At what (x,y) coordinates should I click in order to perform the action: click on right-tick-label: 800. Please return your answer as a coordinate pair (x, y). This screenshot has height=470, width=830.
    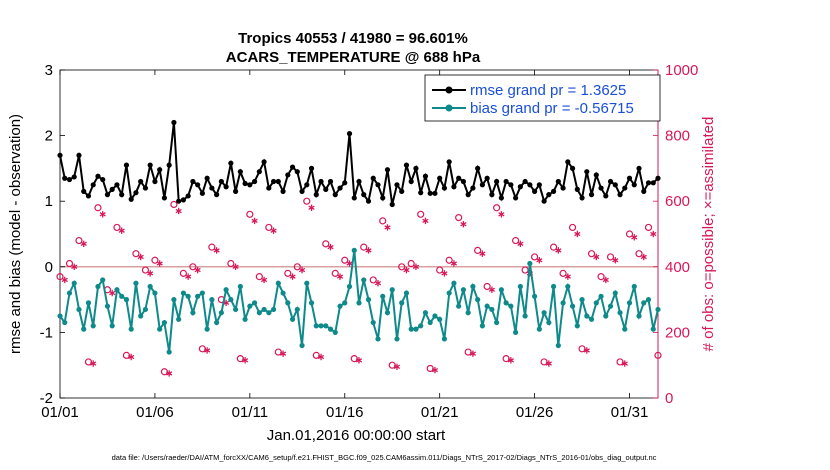
    Looking at the image, I should click on (677, 136).